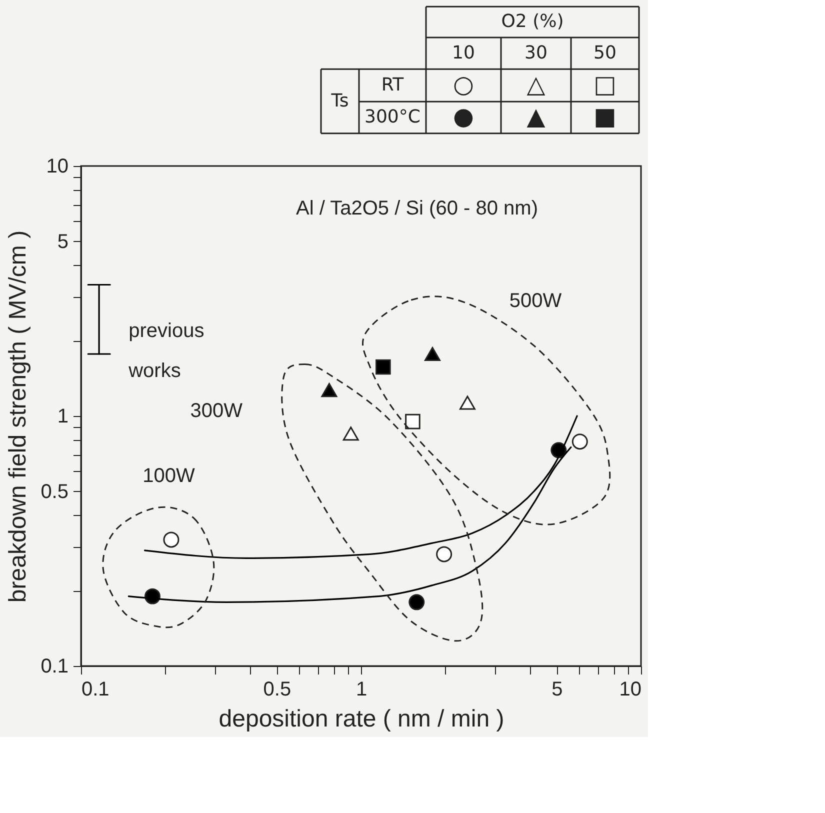  I want to click on text: 300°C, so click(392, 117).